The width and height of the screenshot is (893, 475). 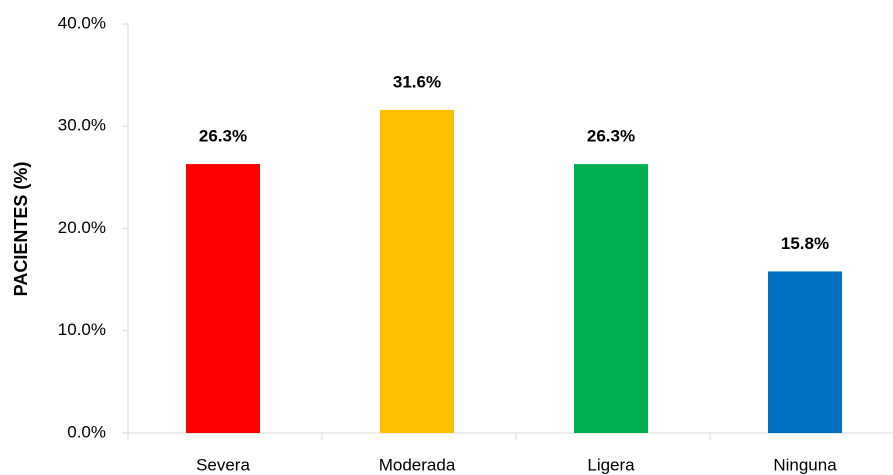 I want to click on y-tick-label: 20.0%, so click(x=82, y=227).